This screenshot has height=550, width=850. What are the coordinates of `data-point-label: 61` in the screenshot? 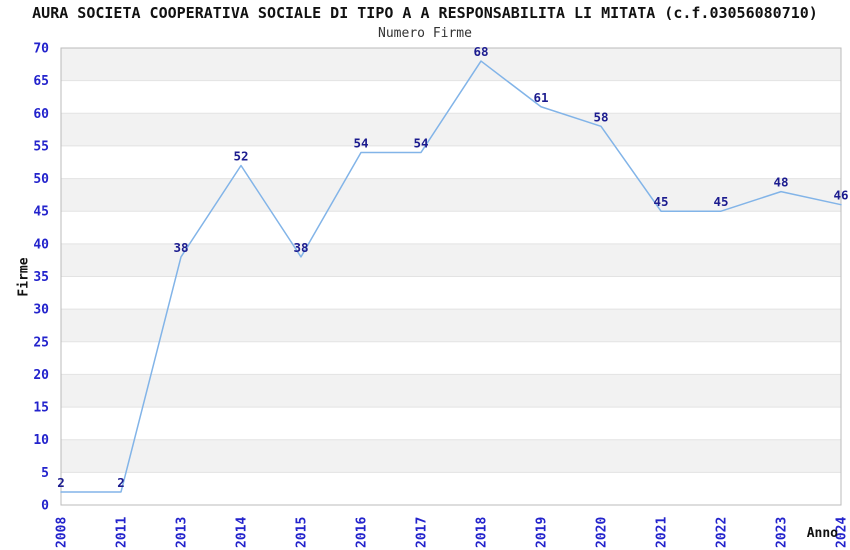 It's located at (540, 97).